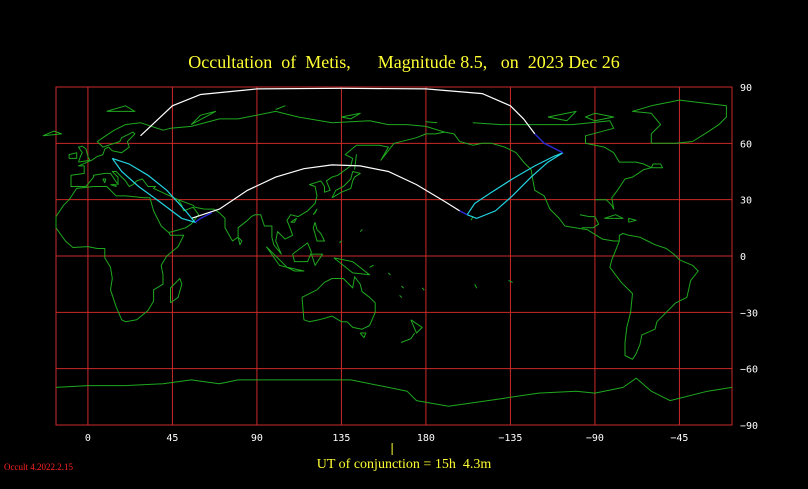 Image resolution: width=808 pixels, height=489 pixels. Describe the element at coordinates (746, 201) in the screenshot. I see `latitude-tick-label: 30` at that location.